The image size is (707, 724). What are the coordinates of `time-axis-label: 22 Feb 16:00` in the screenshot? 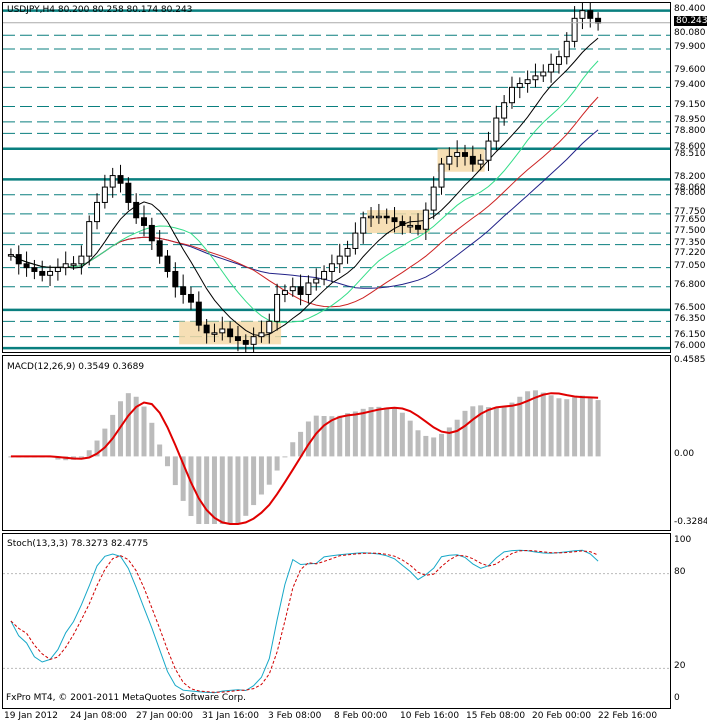 It's located at (628, 716).